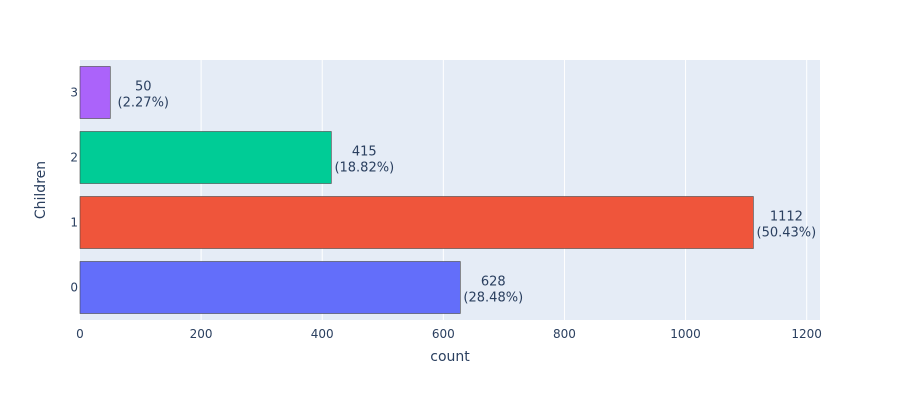 The width and height of the screenshot is (900, 405). What do you see at coordinates (493, 282) in the screenshot?
I see `data-label-count: 628` at bounding box center [493, 282].